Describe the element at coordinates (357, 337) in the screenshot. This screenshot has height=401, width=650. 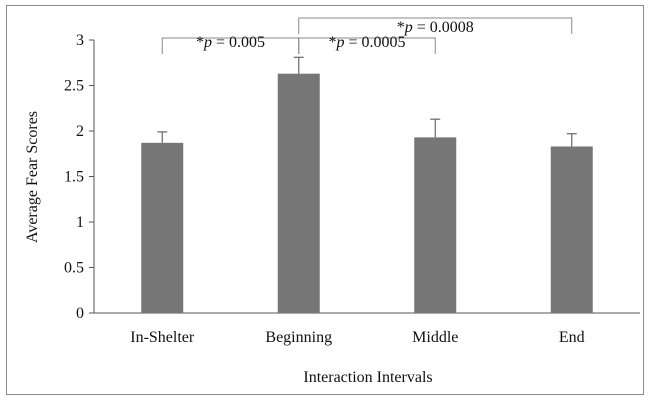
I see `labels: In-Shelter Beginning Middle End` at that location.